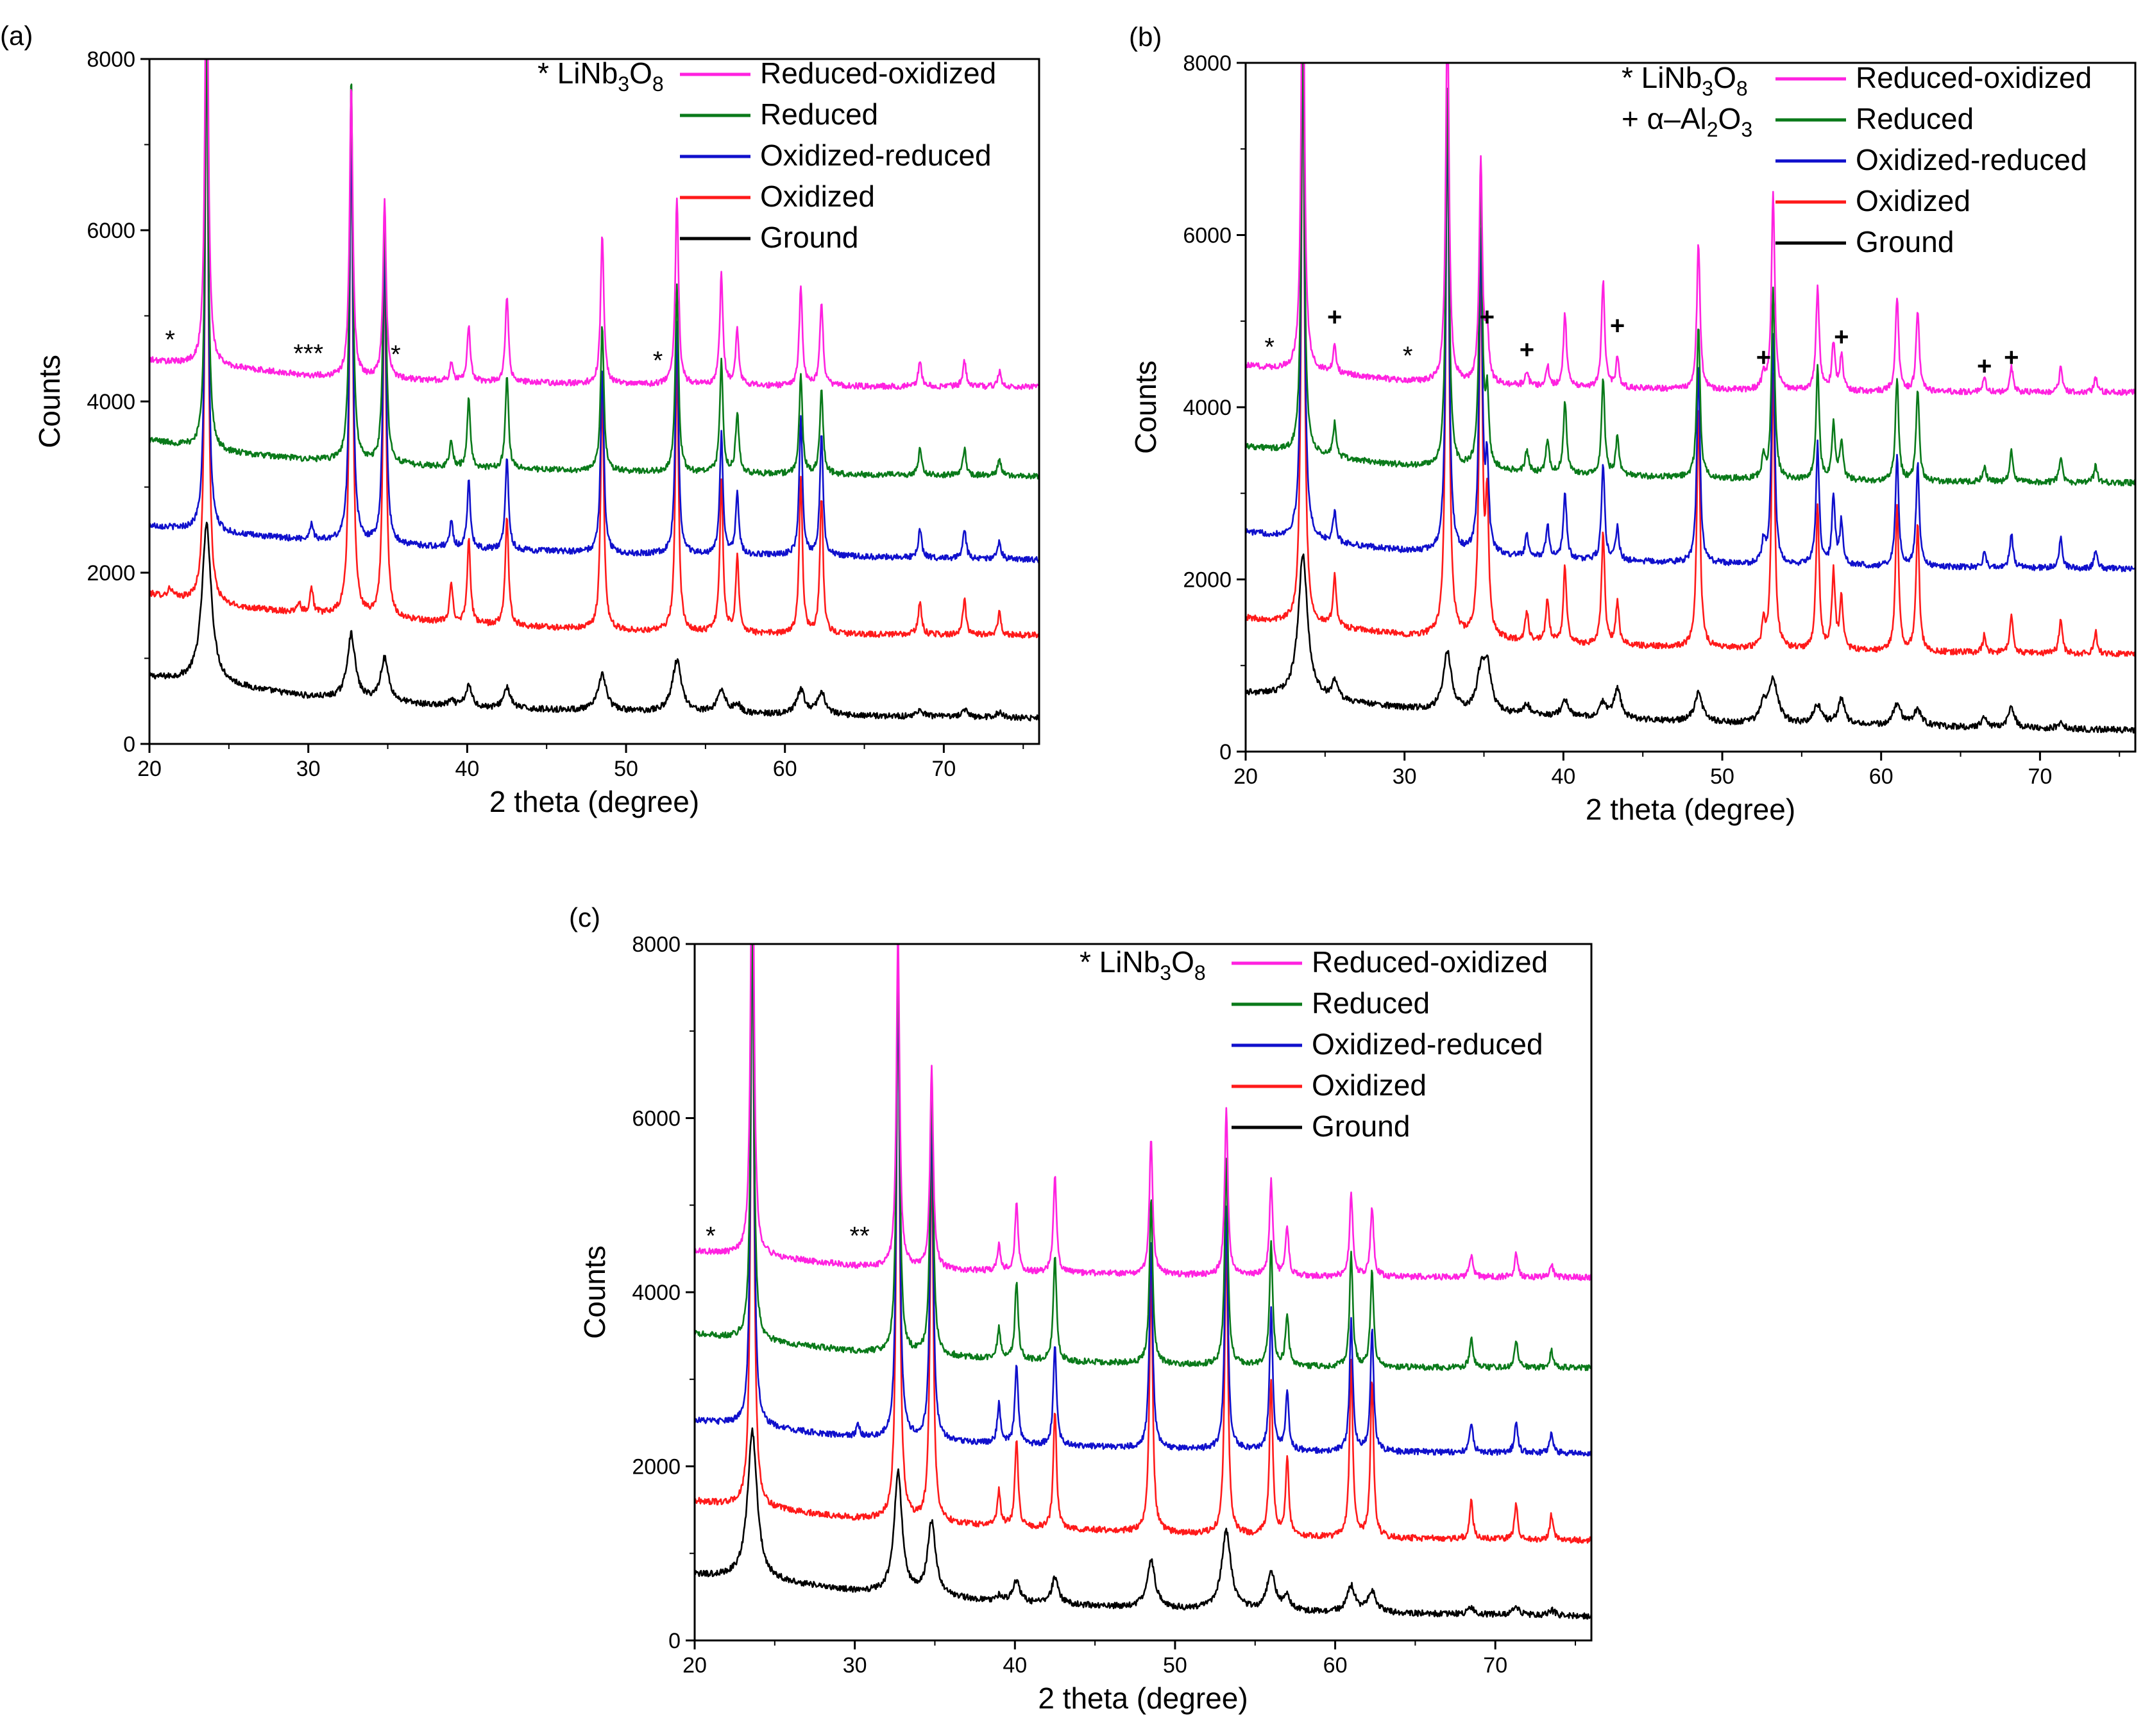 This screenshot has width=2152, height=1736. What do you see at coordinates (1146, 37) in the screenshot?
I see `panel-label: (b)` at bounding box center [1146, 37].